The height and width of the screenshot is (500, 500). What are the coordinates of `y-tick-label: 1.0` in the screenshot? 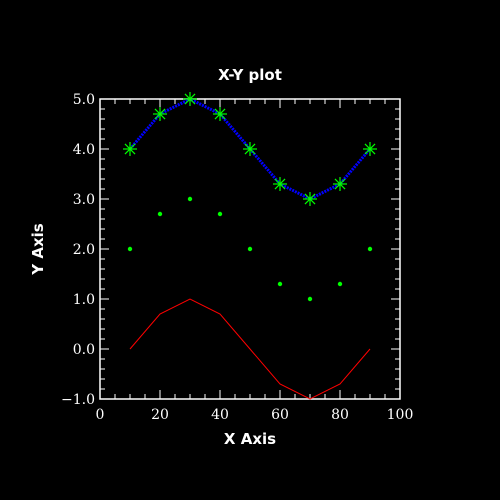 It's located at (84, 300).